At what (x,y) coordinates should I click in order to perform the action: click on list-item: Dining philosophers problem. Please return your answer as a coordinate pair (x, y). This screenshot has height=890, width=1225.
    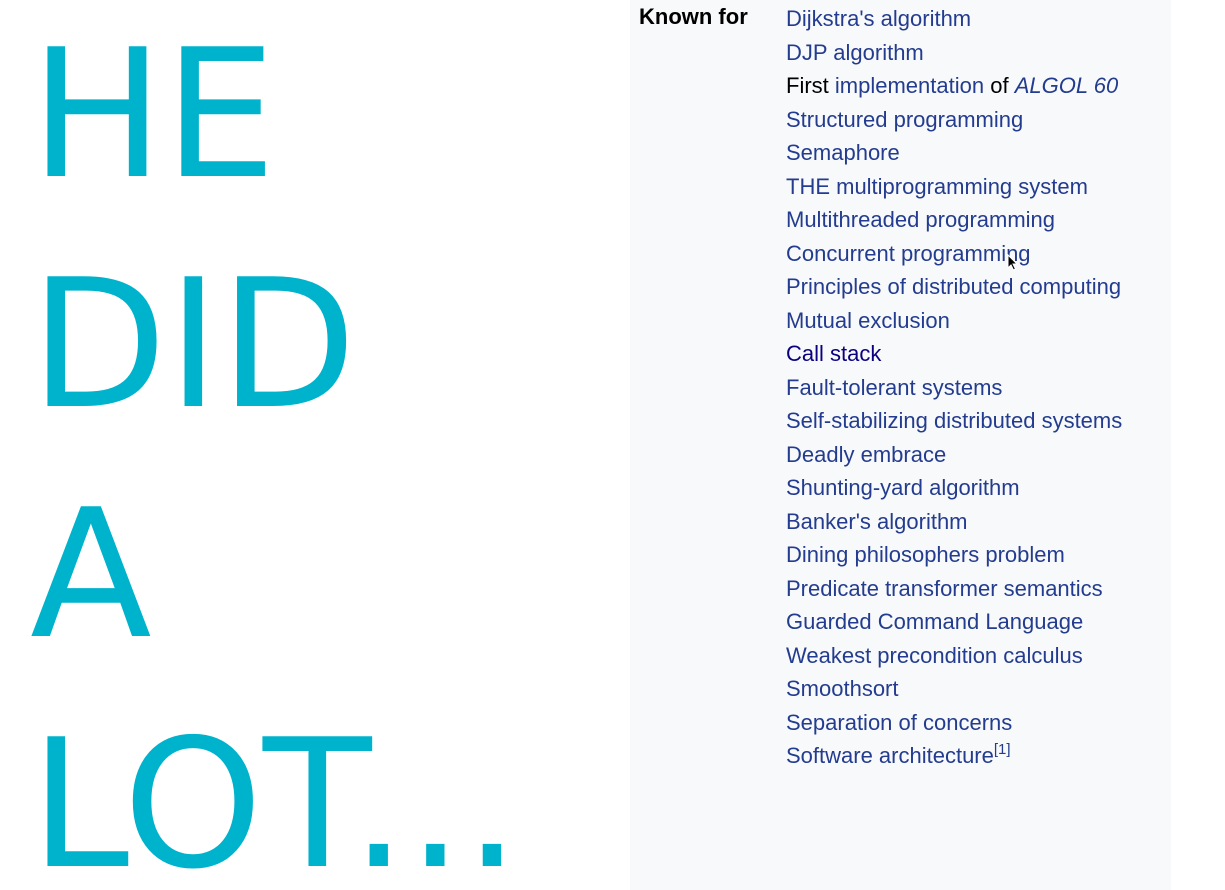
    Looking at the image, I should click on (976, 555).